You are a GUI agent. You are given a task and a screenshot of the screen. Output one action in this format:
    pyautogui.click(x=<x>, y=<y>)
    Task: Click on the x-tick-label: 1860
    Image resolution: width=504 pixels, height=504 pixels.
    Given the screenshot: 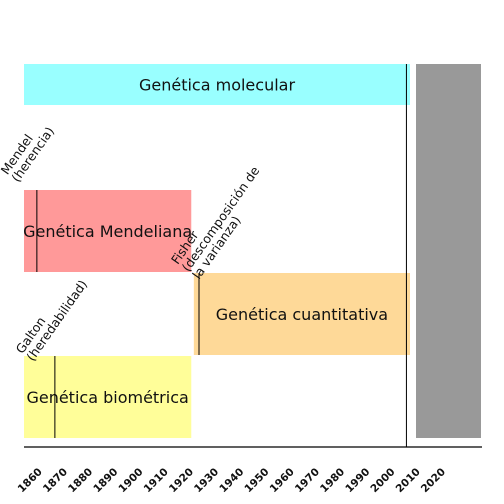 What is the action you would take?
    pyautogui.click(x=30, y=480)
    